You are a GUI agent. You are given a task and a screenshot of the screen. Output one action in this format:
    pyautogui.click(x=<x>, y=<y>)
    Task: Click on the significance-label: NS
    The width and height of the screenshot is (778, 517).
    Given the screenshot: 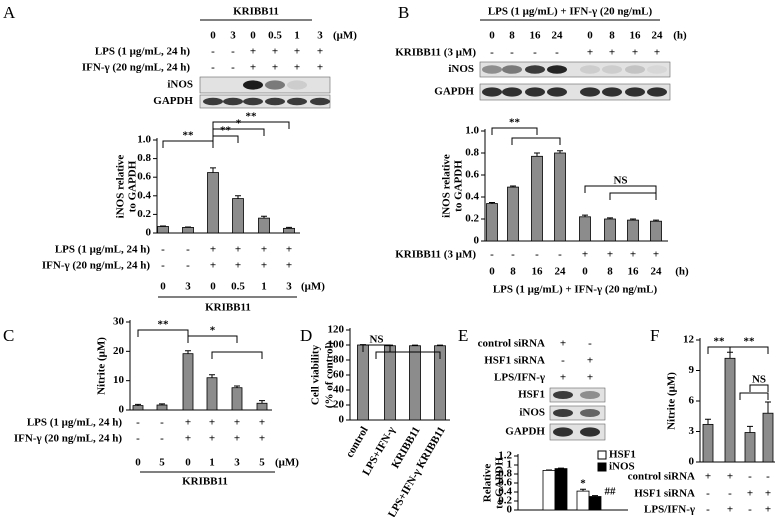 What is the action you would take?
    pyautogui.click(x=376, y=340)
    